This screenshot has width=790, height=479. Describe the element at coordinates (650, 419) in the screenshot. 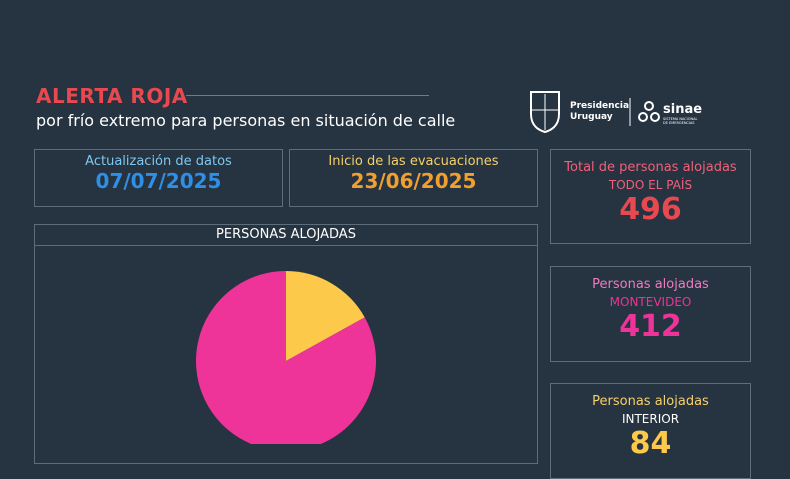

I see `total-region: INTERIOR` at that location.